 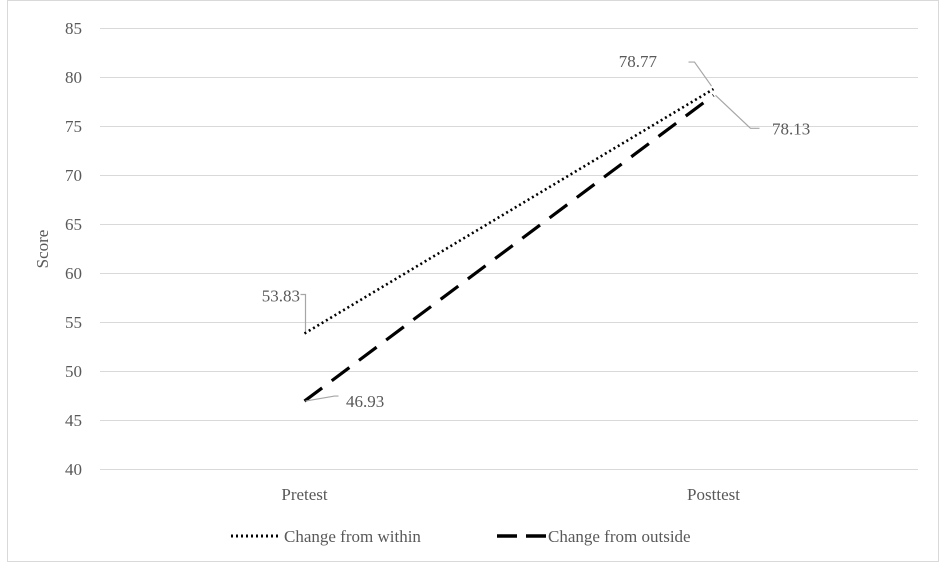 What do you see at coordinates (73, 28) in the screenshot?
I see `y-tick-label-85: 85` at bounding box center [73, 28].